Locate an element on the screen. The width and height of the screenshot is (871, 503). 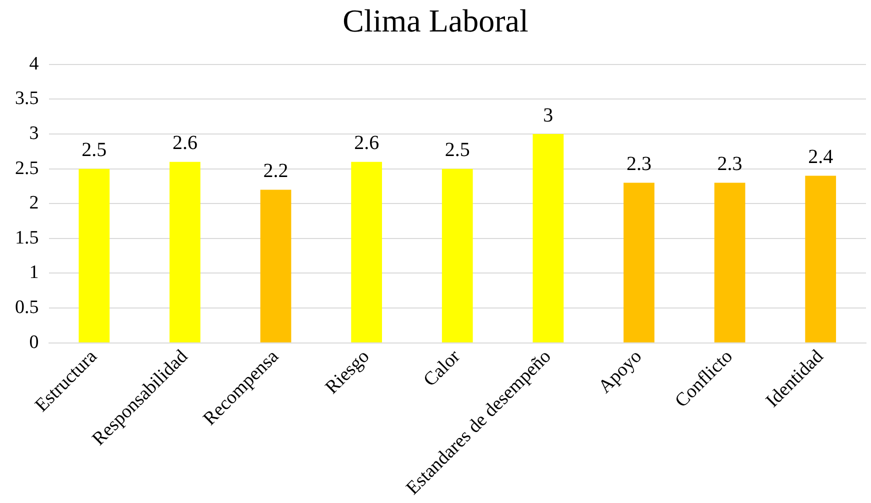
data-label: 3 is located at coordinates (548, 115).